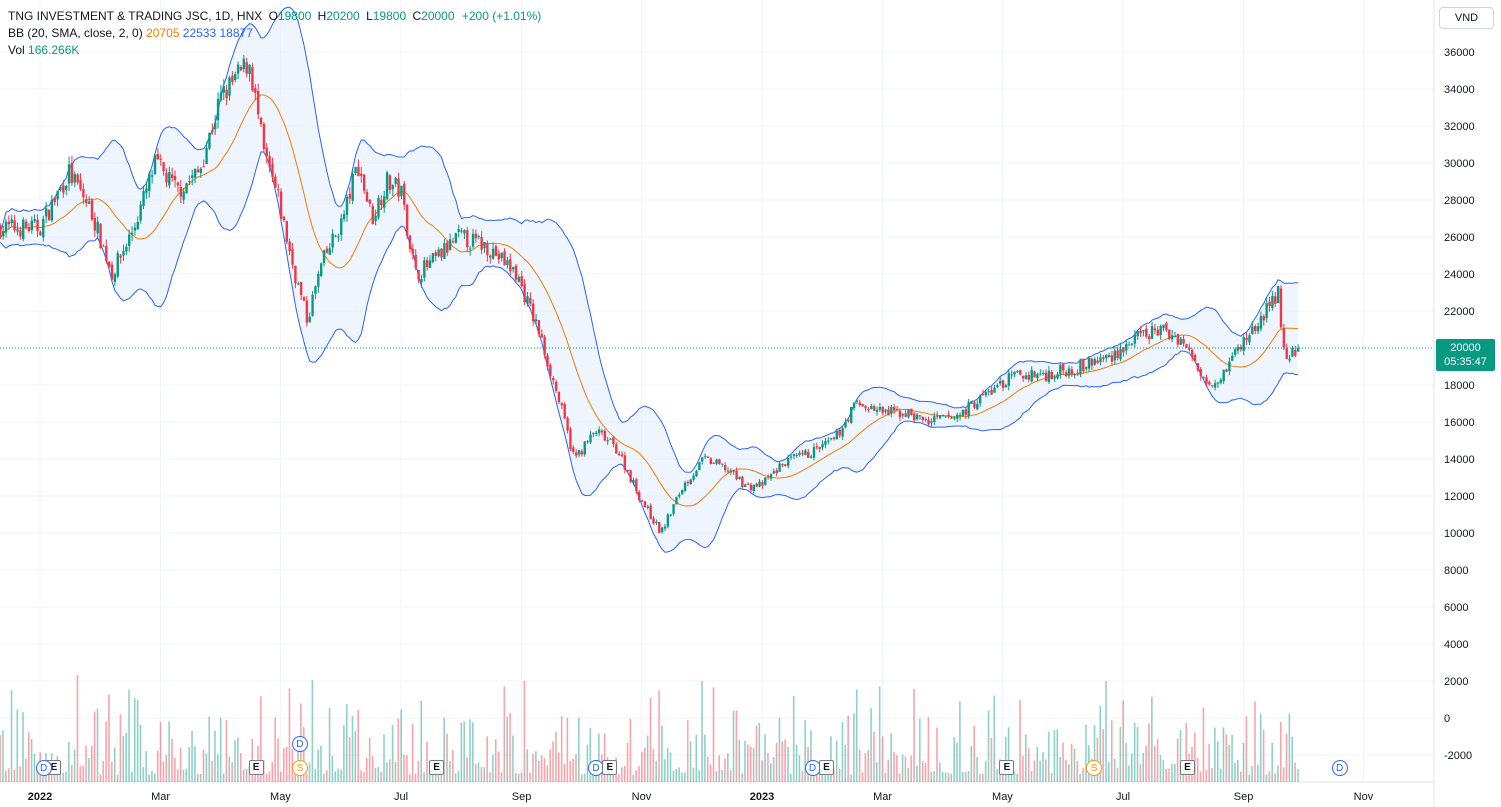 The image size is (1501, 807). I want to click on high-label: H, so click(322, 16).